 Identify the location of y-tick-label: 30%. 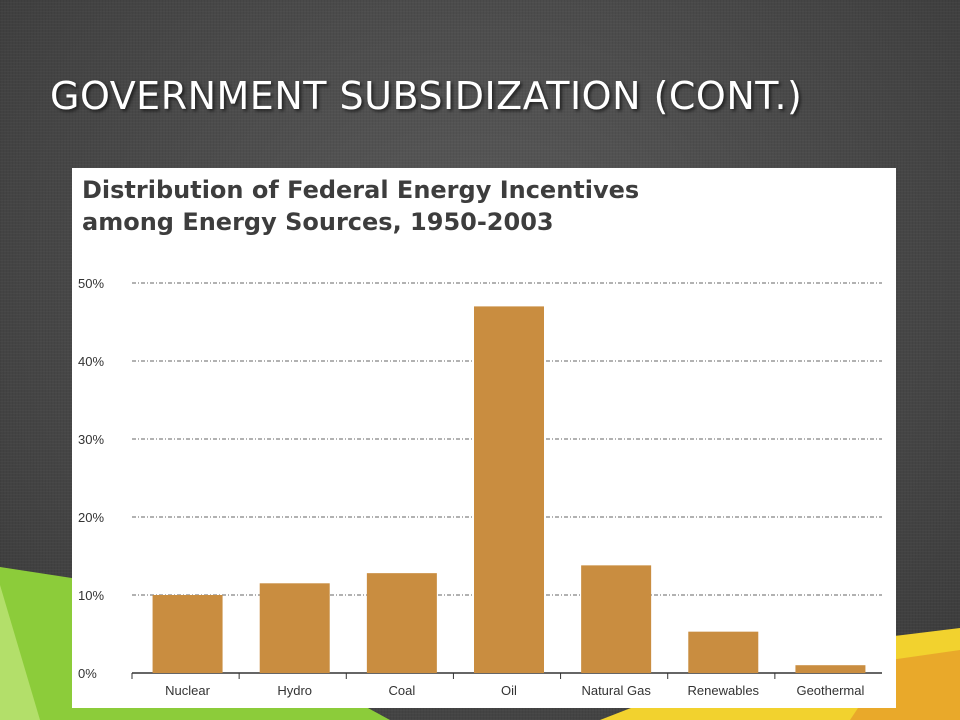
(91, 439).